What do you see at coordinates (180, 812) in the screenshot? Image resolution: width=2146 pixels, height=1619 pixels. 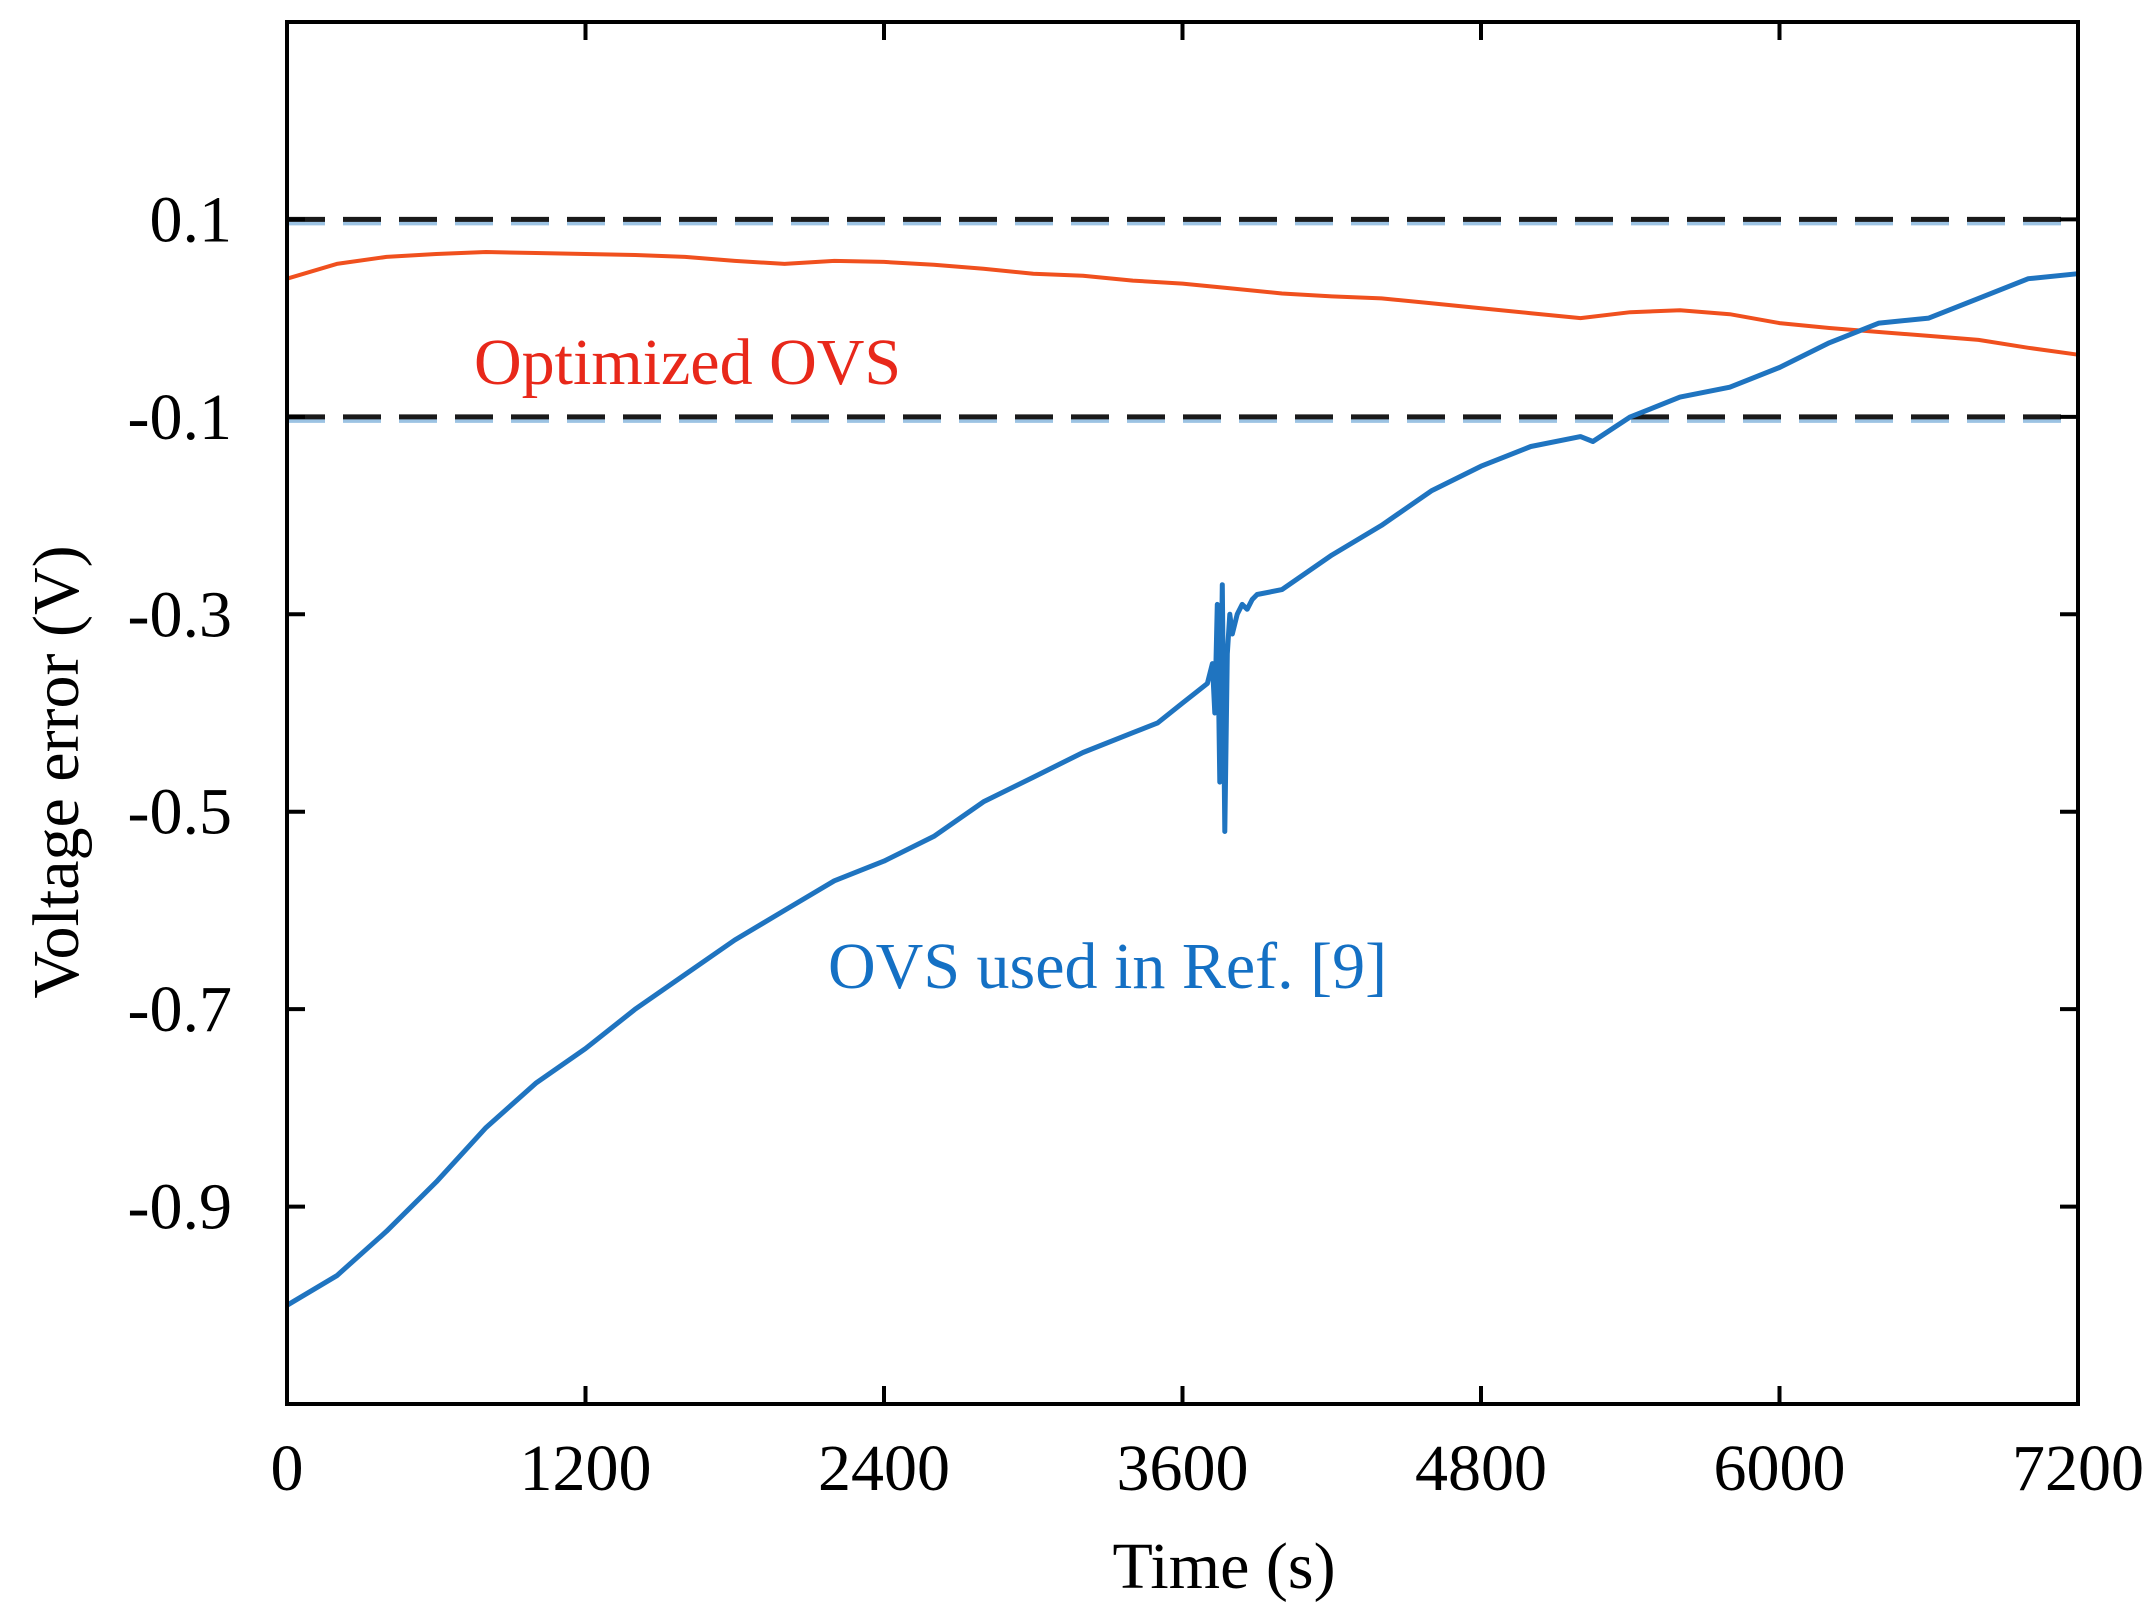 I see `y-tick-label: -0.5` at bounding box center [180, 812].